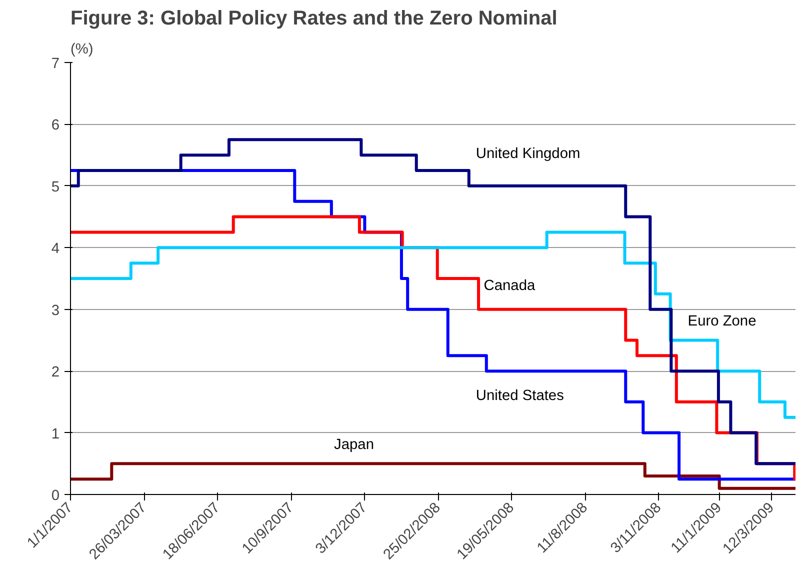 This screenshot has width=805, height=571. What do you see at coordinates (55, 249) in the screenshot?
I see `y-tick-label: 4` at bounding box center [55, 249].